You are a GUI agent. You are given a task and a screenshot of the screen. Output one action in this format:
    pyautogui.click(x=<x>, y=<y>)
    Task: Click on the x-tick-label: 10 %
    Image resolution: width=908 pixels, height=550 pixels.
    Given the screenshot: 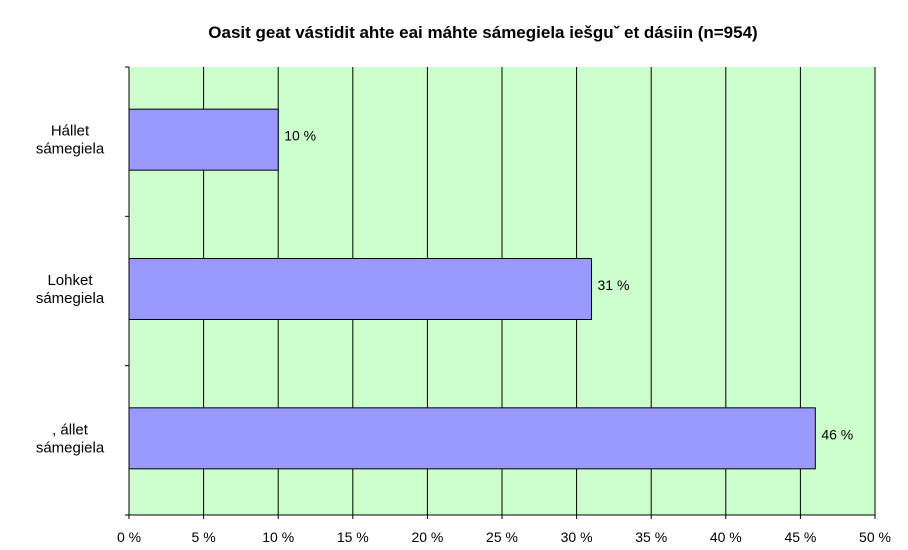 What is the action you would take?
    pyautogui.click(x=278, y=537)
    